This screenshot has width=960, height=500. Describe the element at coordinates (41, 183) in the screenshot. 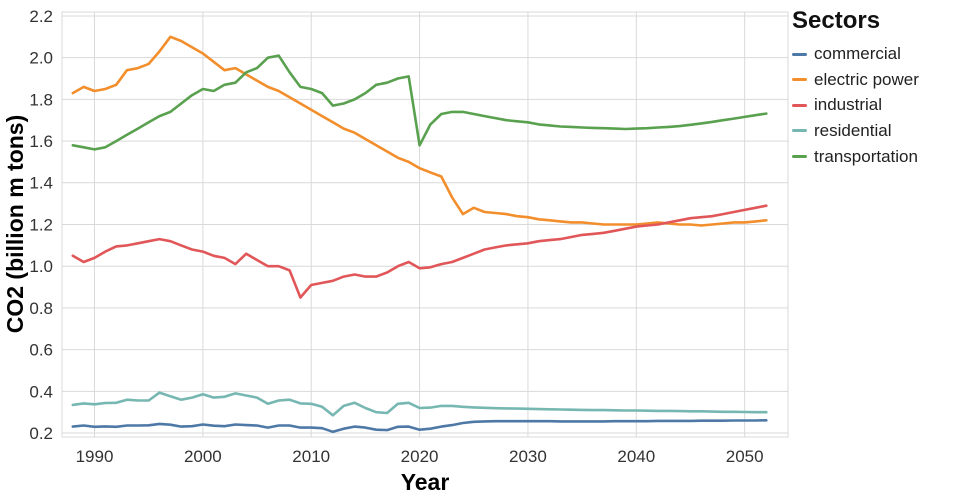

I see `y-tick-label: 1.4` at that location.